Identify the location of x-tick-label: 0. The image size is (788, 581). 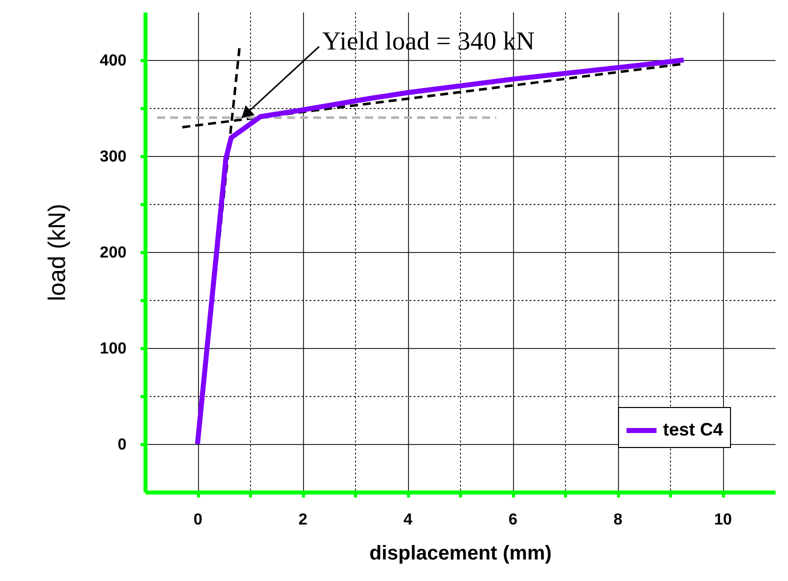
(198, 520).